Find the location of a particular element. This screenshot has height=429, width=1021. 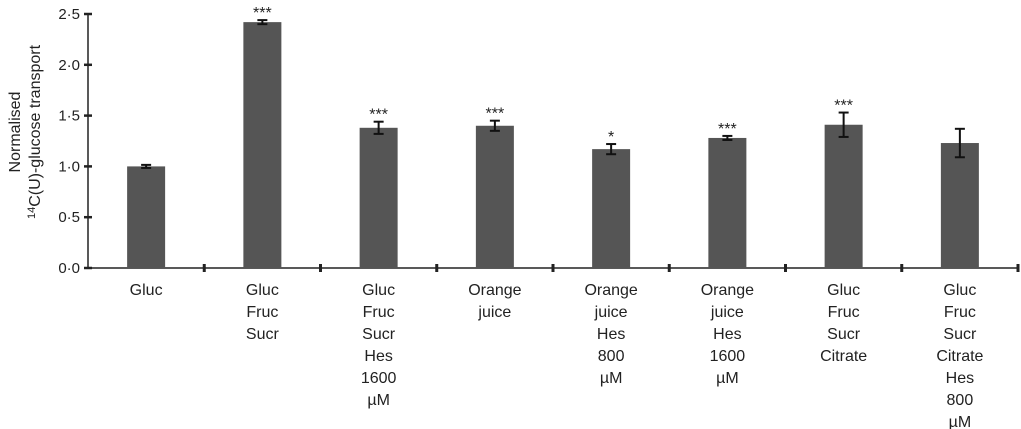

y-tick-label: 2·5 is located at coordinates (69, 14).